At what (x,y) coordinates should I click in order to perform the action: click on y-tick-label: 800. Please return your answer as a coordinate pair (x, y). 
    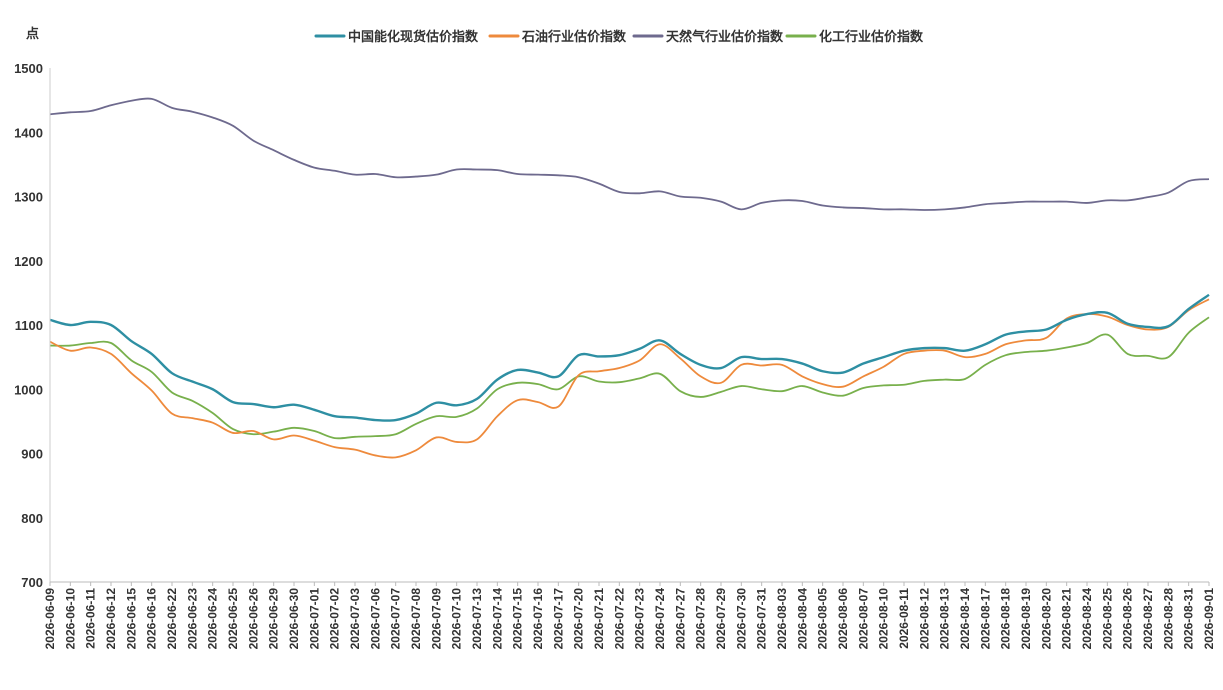
    Looking at the image, I should click on (32, 518).